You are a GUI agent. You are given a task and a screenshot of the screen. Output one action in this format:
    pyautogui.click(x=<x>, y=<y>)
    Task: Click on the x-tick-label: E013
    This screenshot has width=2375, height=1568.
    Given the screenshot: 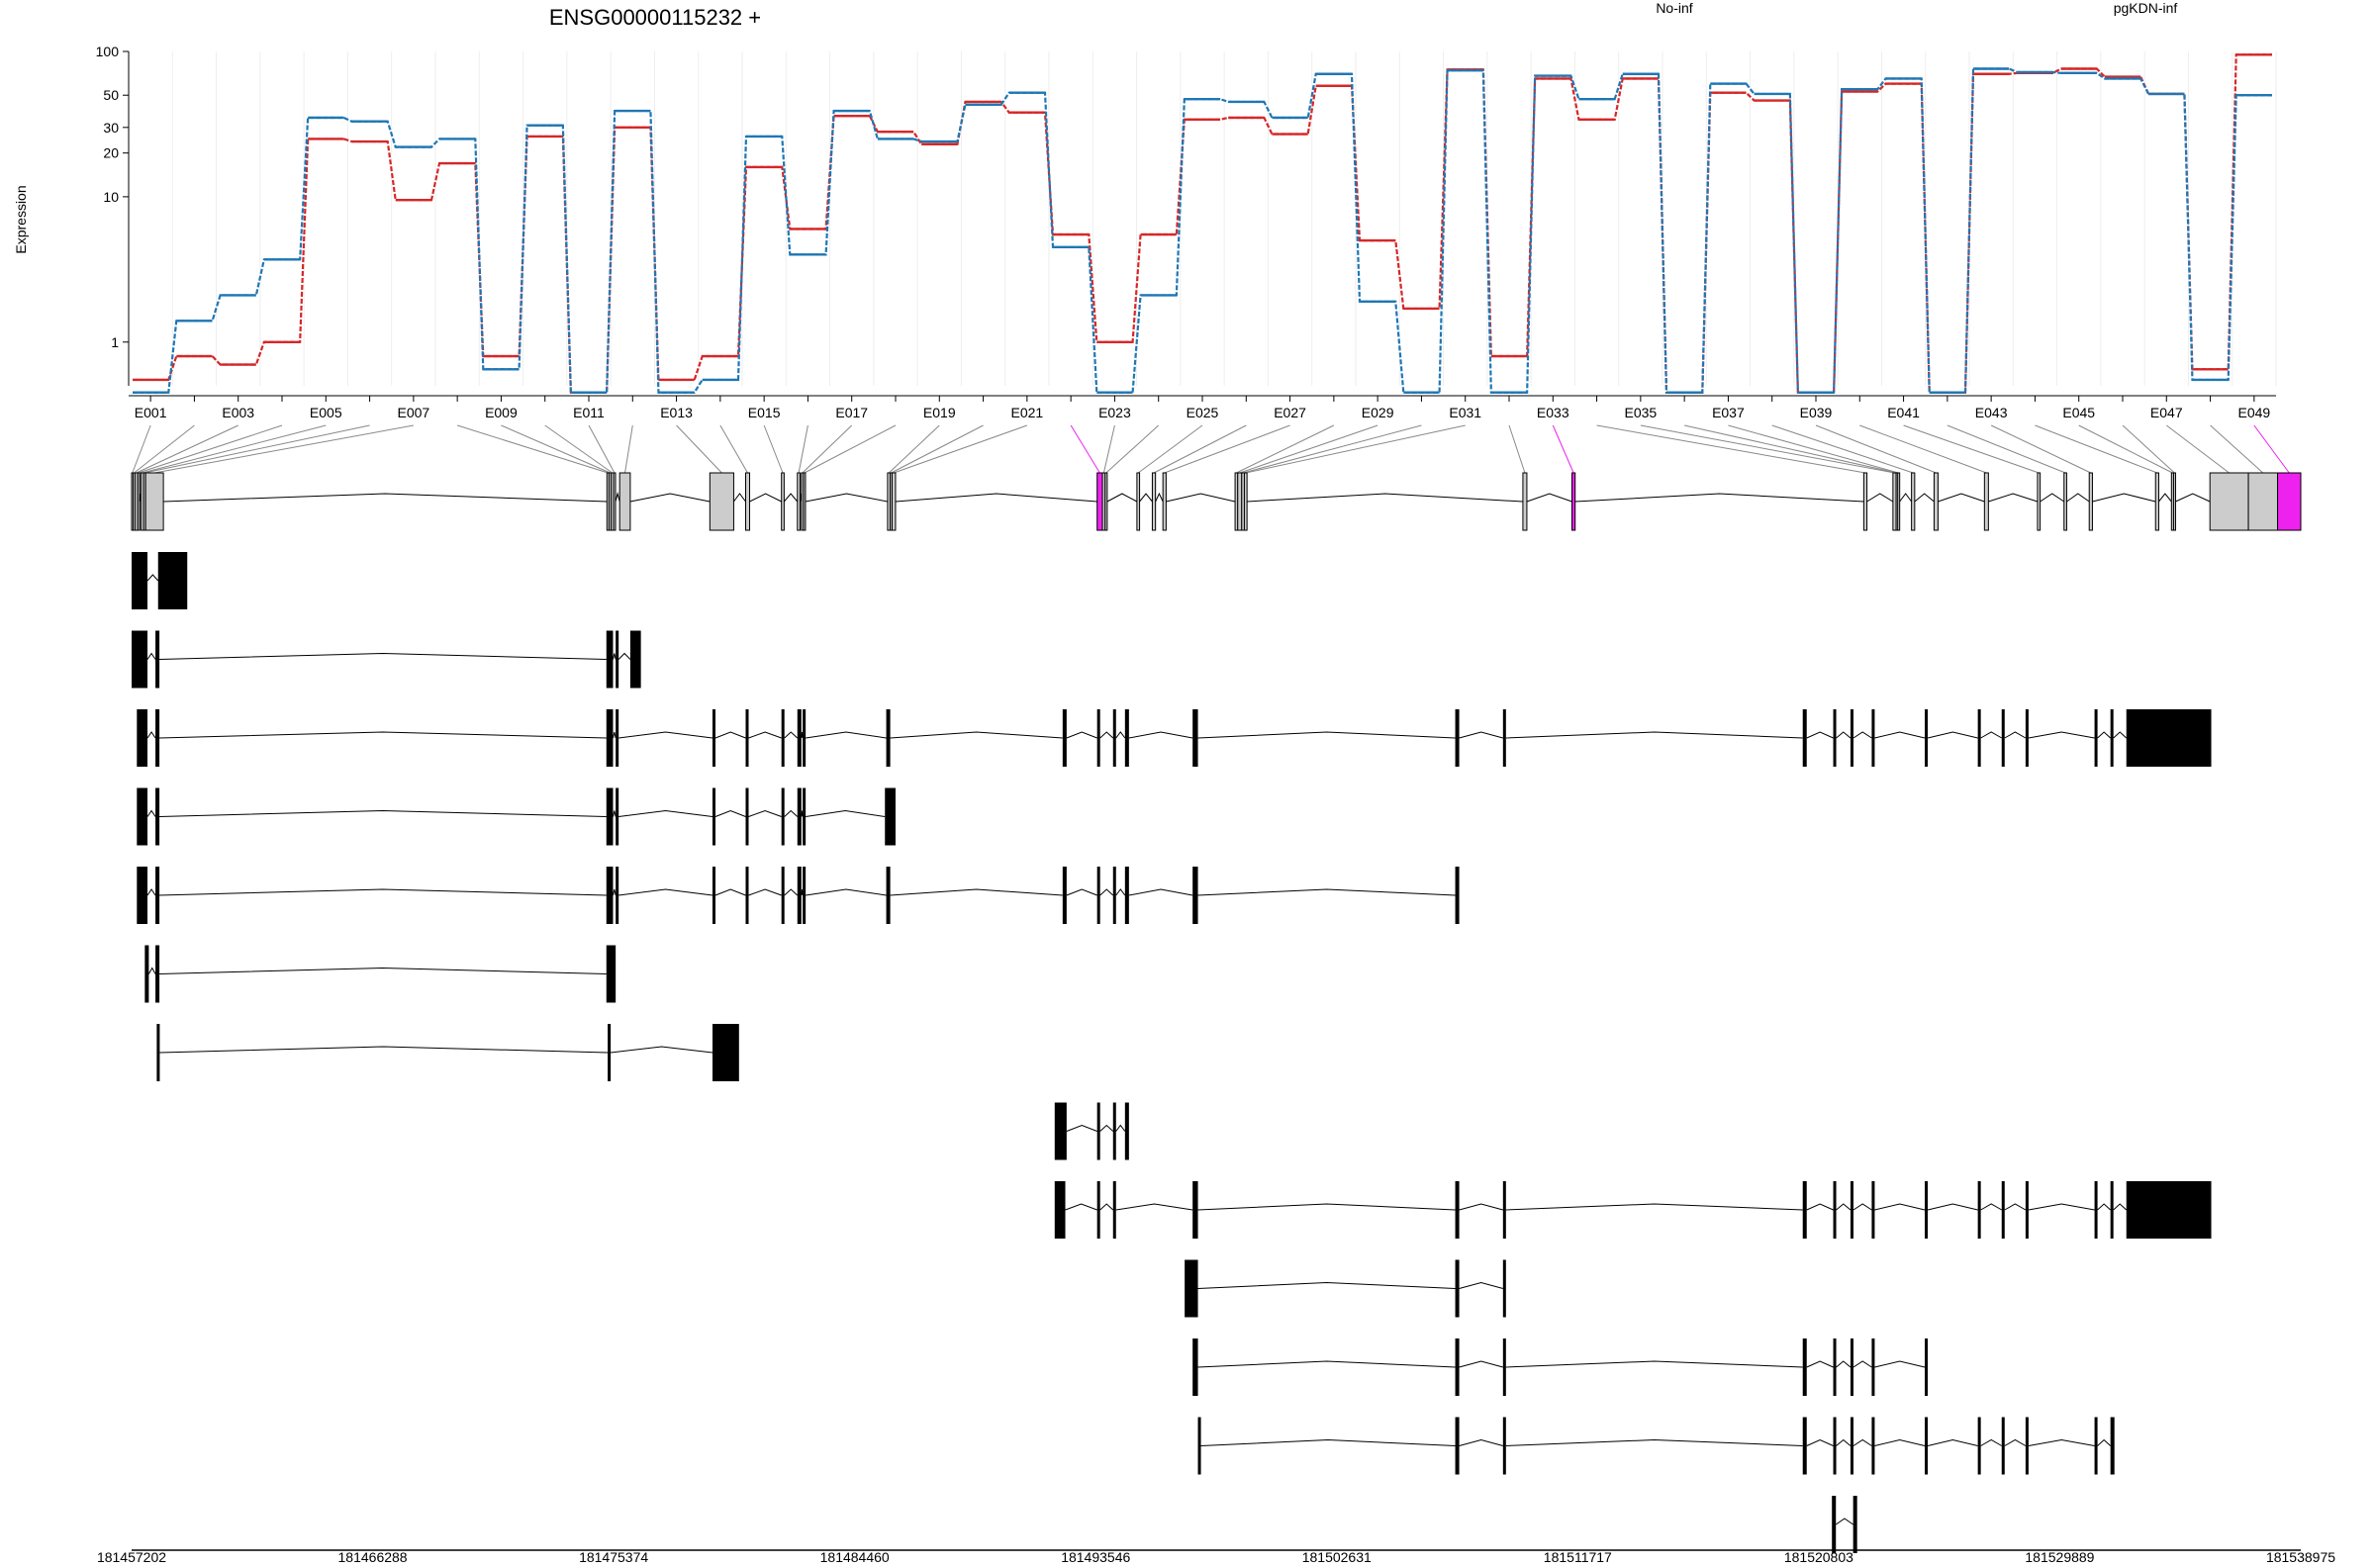 What is the action you would take?
    pyautogui.click(x=677, y=412)
    